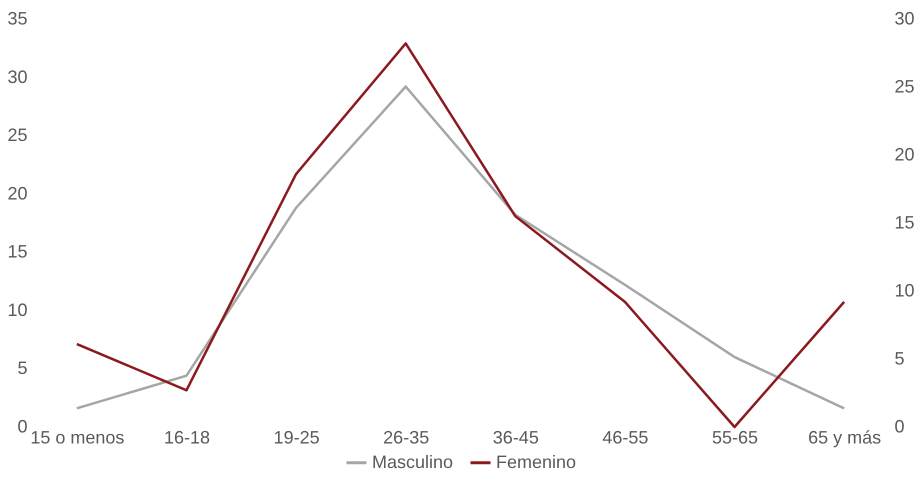 The height and width of the screenshot is (478, 921). Describe the element at coordinates (845, 438) in the screenshot. I see `x-tick-label: 65 y más` at that location.